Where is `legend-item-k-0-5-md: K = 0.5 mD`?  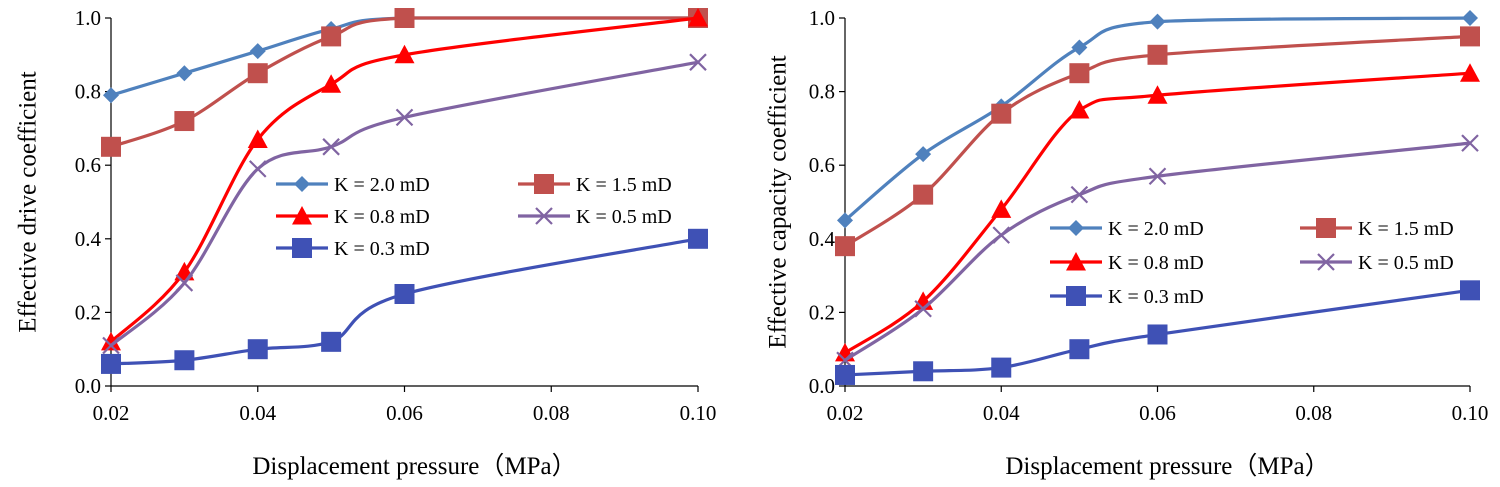 legend-item-k-0-5-md: K = 0.5 mD is located at coordinates (595, 217).